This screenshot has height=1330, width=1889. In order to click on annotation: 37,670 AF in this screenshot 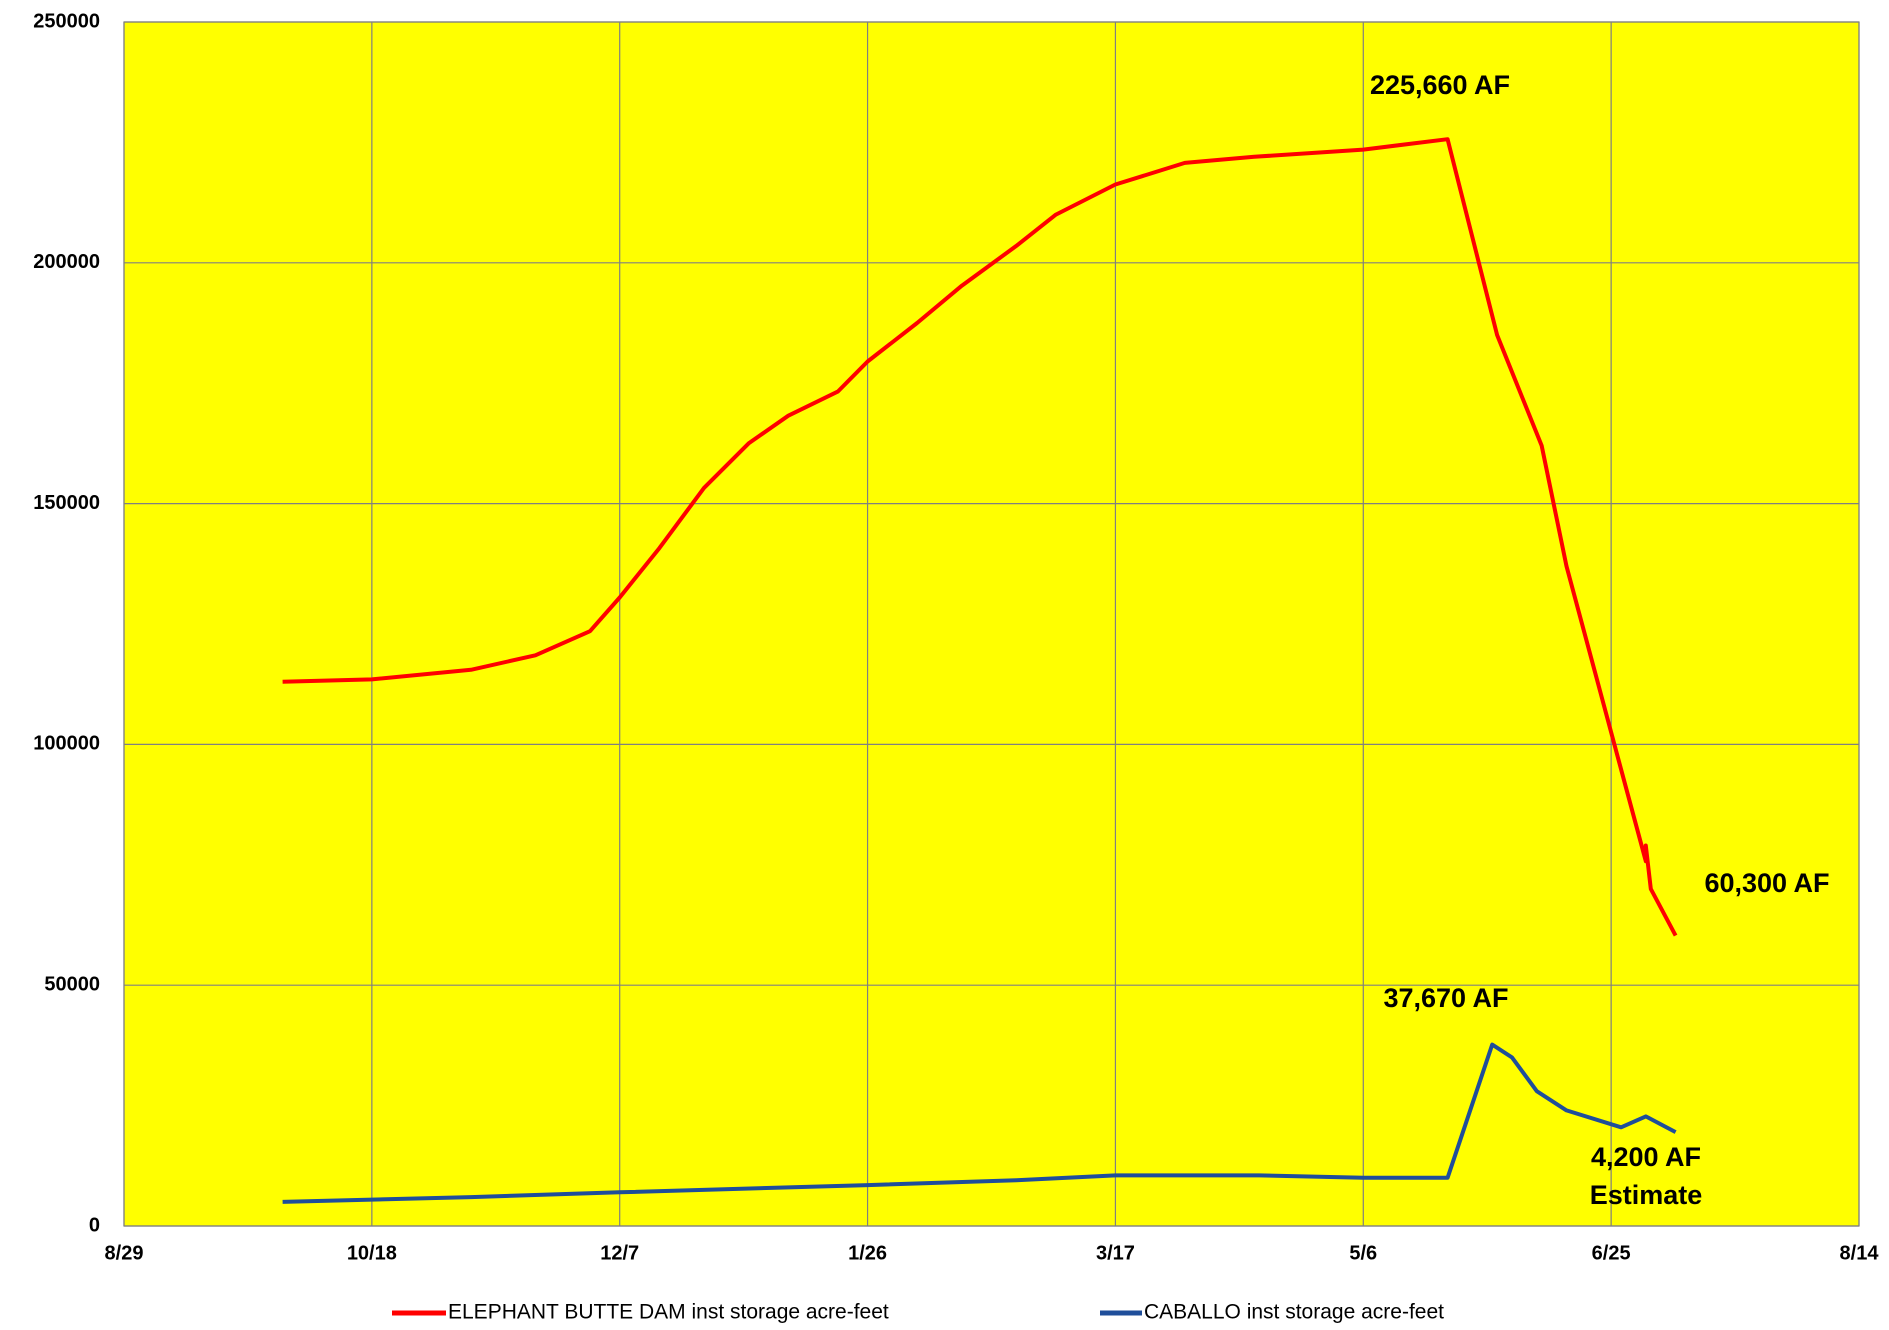, I will do `click(1445, 998)`.